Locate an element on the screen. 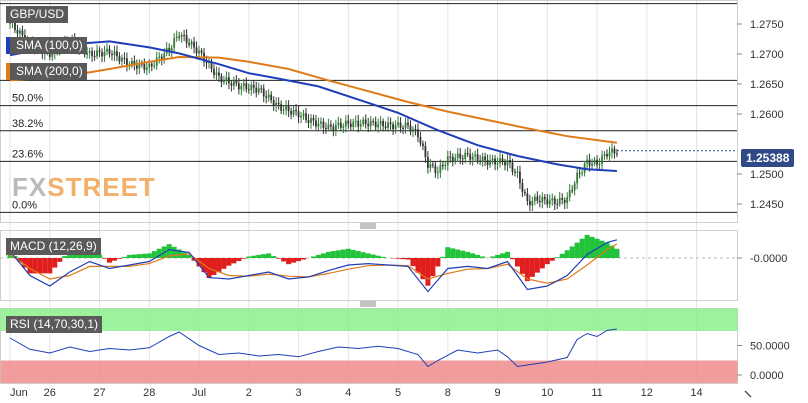 The image size is (808, 403). watermark-part-a: FX is located at coordinates (30, 187).